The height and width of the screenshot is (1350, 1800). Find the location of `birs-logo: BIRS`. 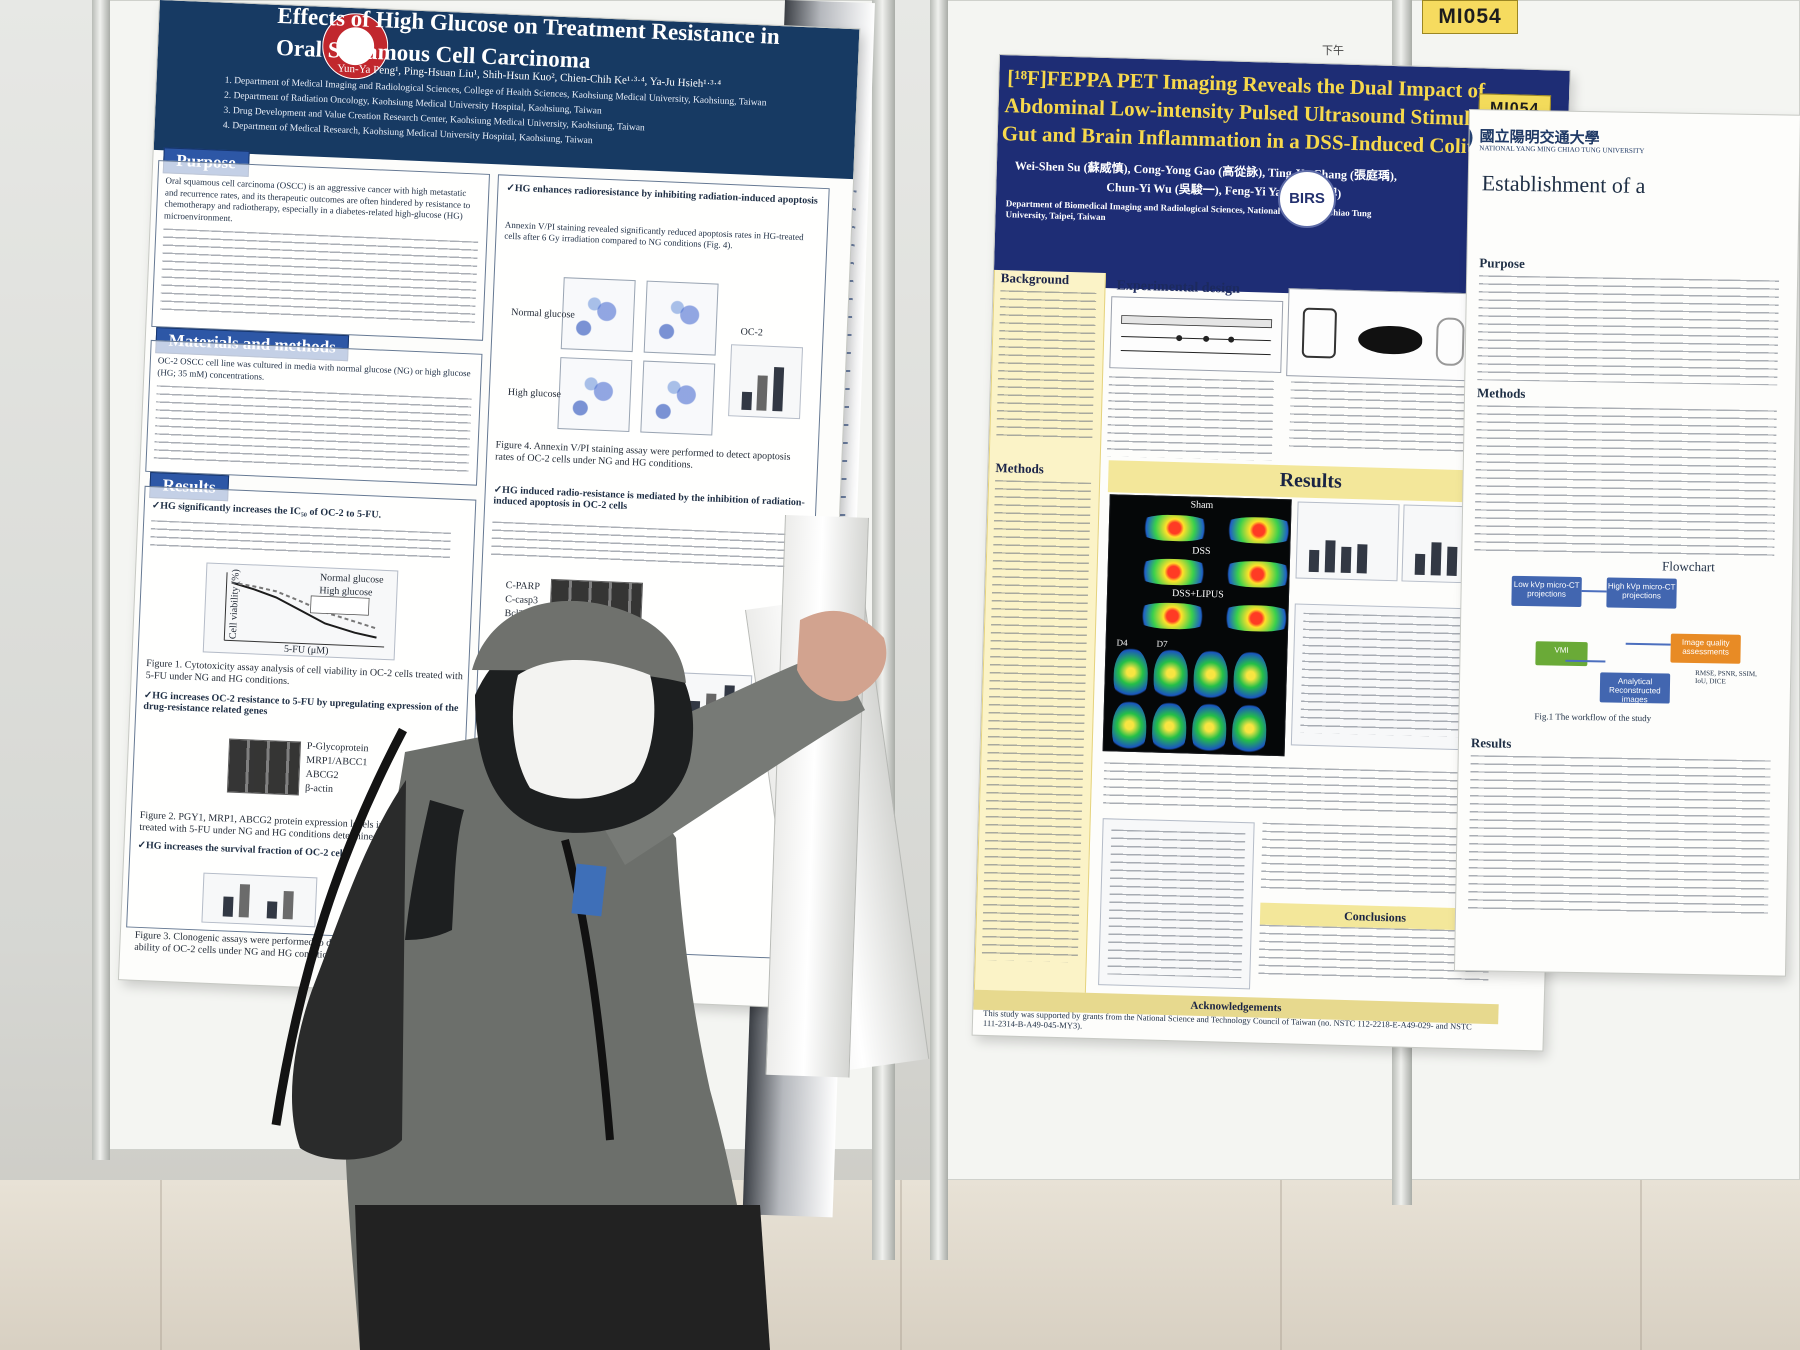

birs-logo: BIRS is located at coordinates (1307, 199).